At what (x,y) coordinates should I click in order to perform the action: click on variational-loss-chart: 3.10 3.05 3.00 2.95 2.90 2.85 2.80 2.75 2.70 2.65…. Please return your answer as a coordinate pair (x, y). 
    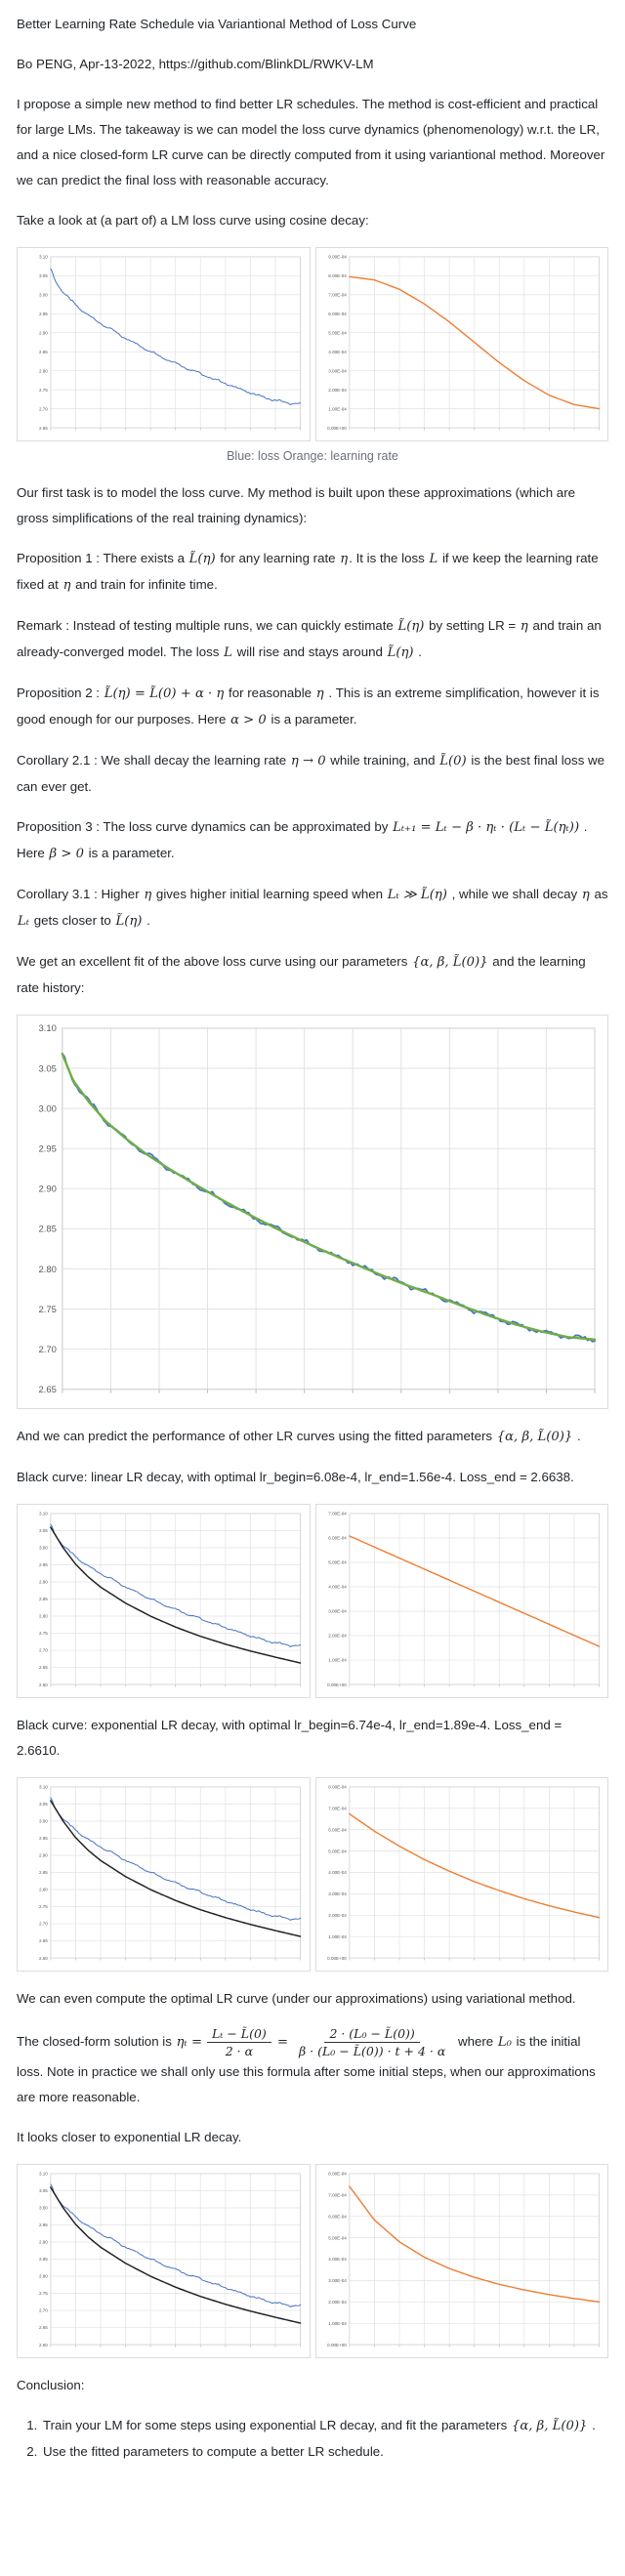
    Looking at the image, I should click on (164, 2260).